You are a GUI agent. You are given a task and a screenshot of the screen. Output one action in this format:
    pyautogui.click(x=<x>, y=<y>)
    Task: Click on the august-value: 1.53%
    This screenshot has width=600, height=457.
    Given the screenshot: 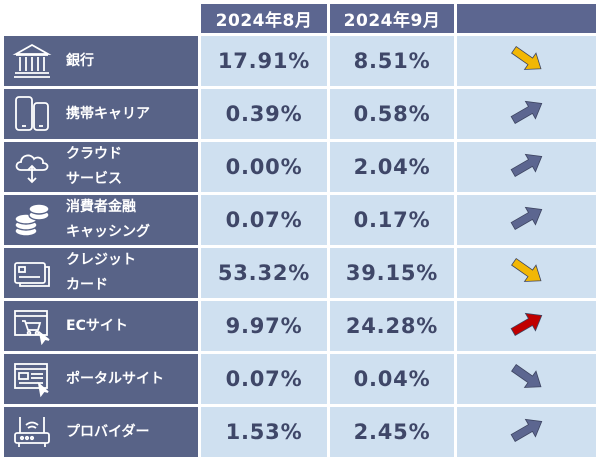 What is the action you would take?
    pyautogui.click(x=264, y=432)
    